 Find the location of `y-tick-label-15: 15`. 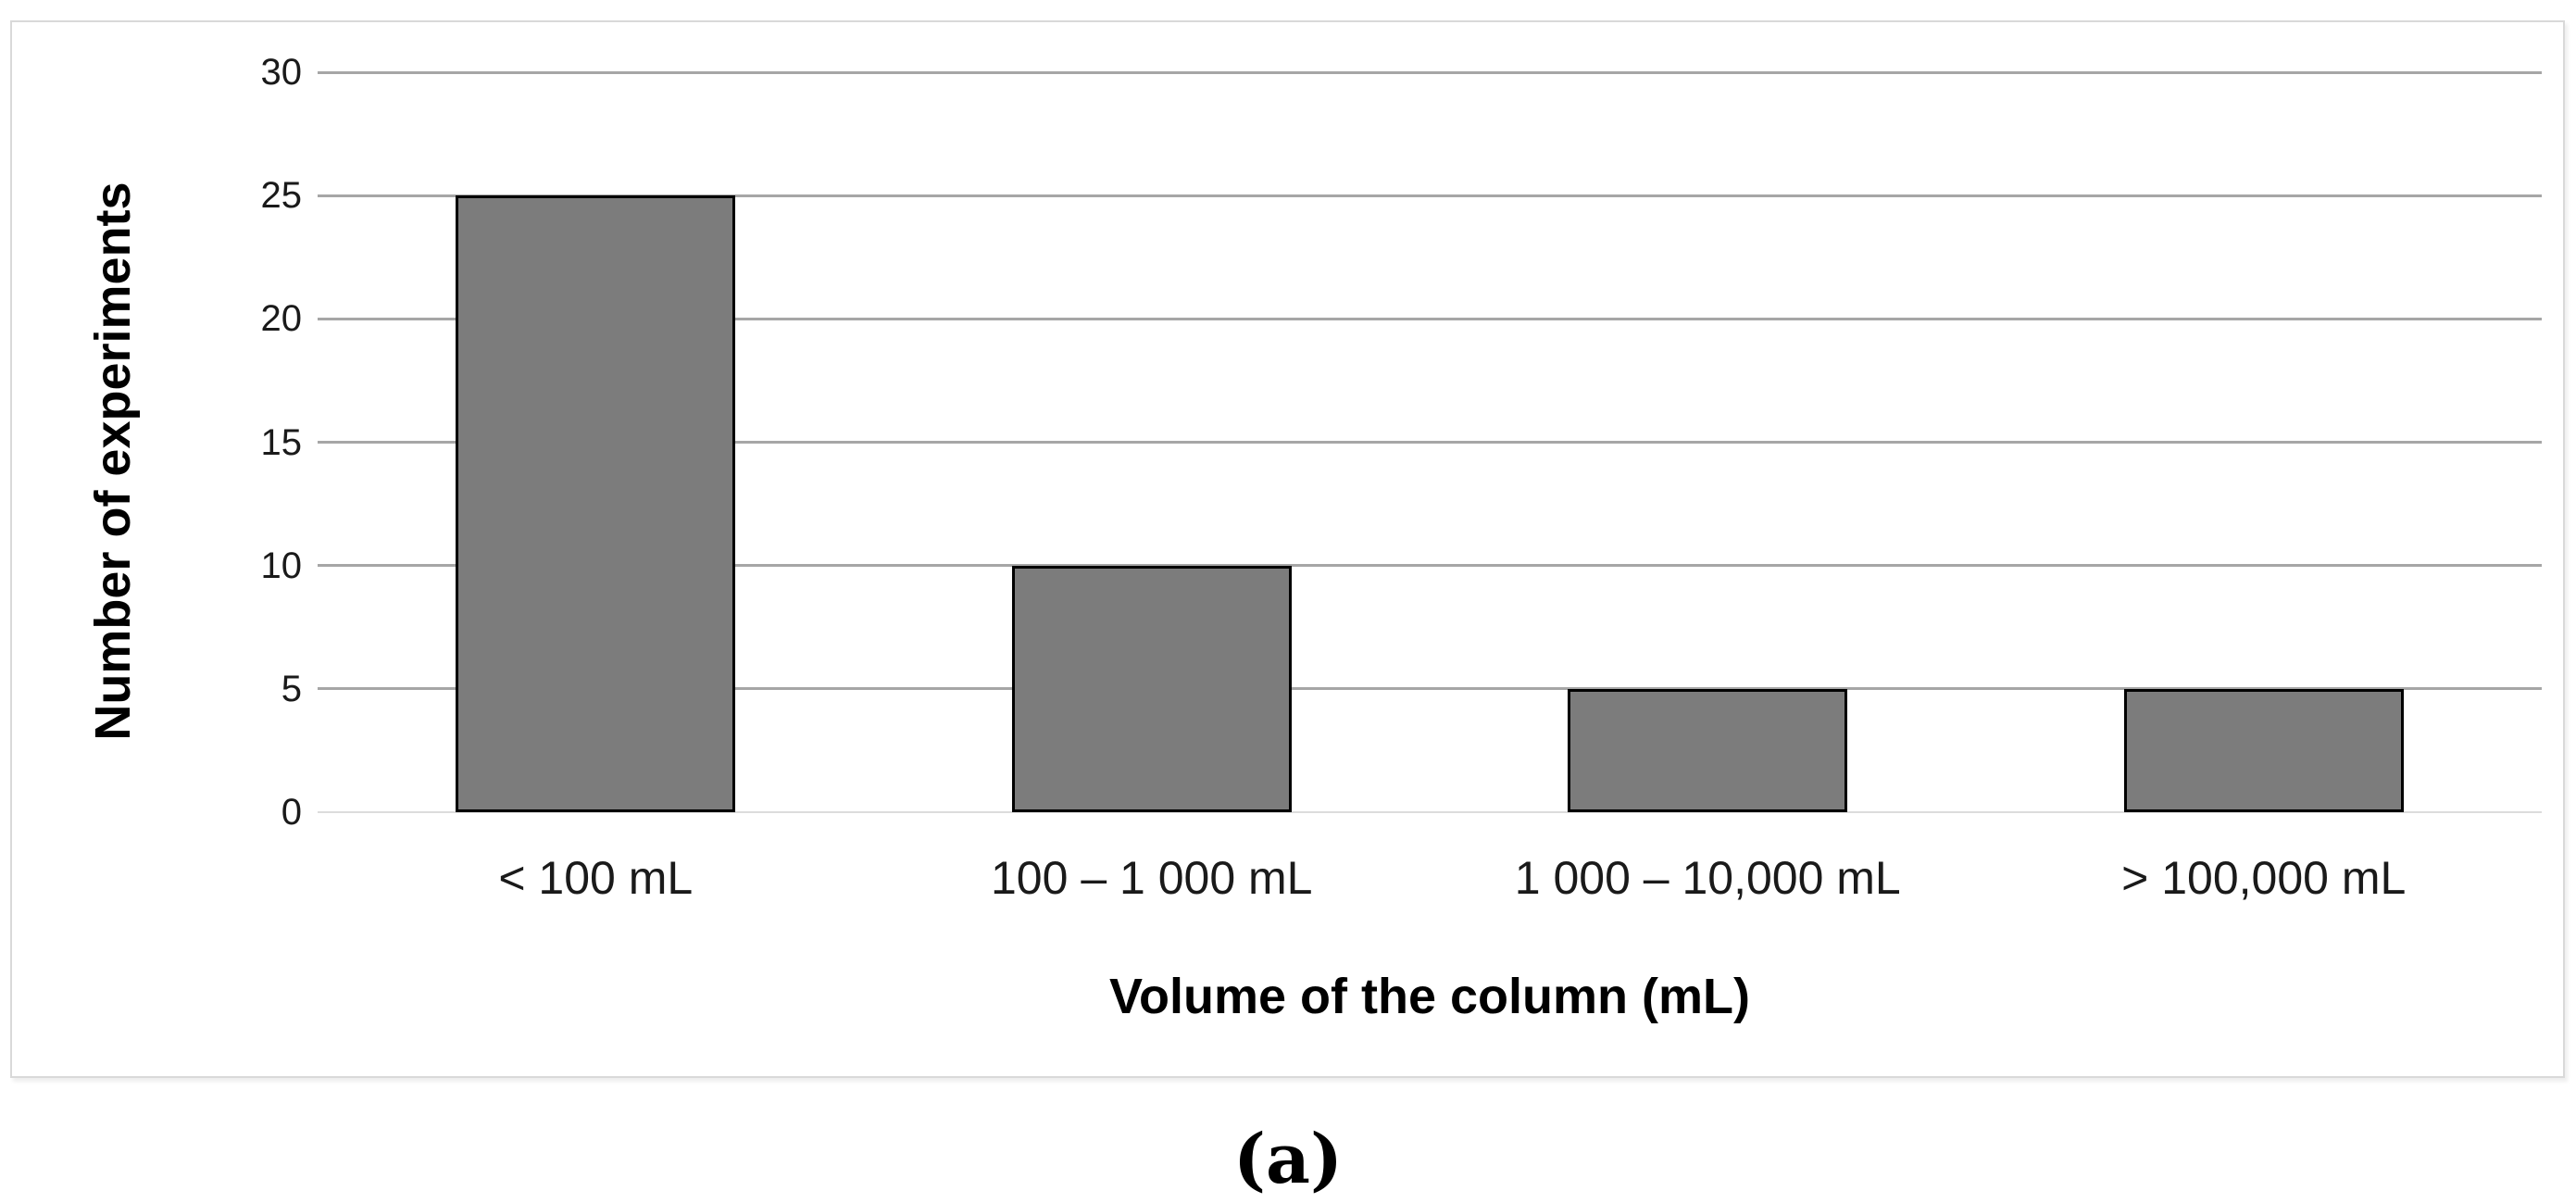

y-tick-label-15: 15 is located at coordinates (281, 442).